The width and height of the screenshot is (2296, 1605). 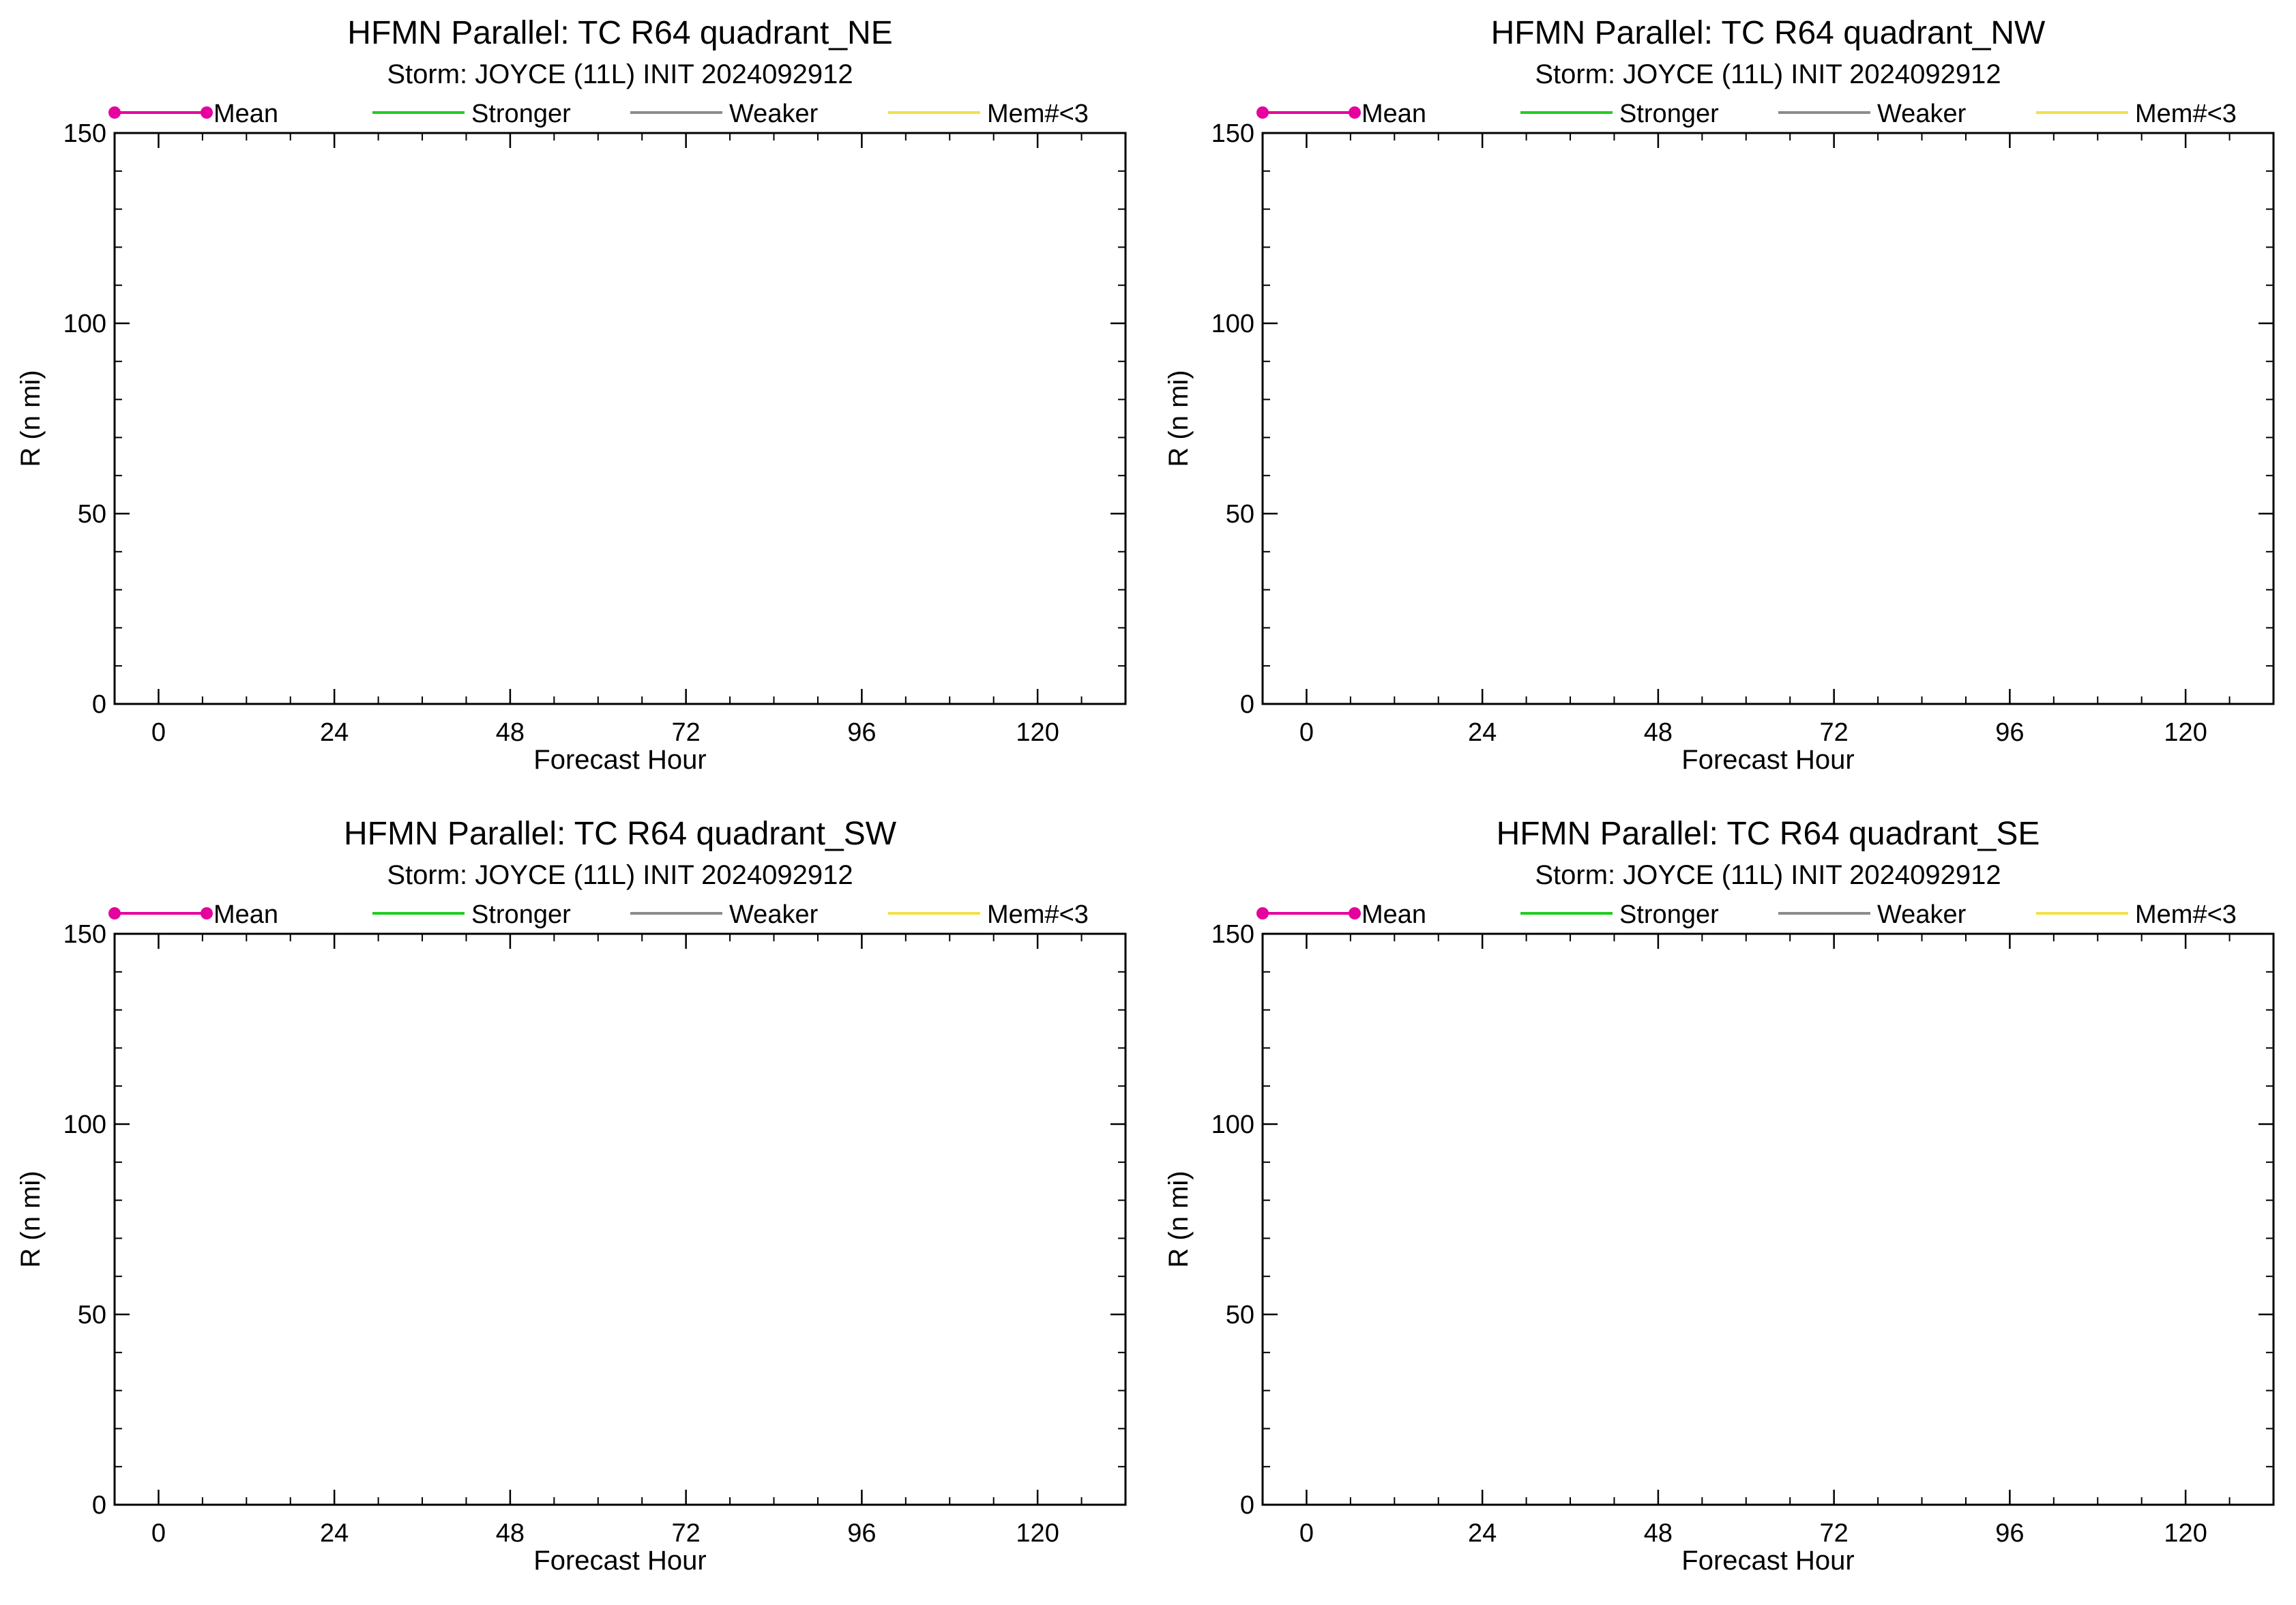 What do you see at coordinates (1768, 834) in the screenshot?
I see `chart-title: HFMN Parallel: TC R64 quadrant_SE` at bounding box center [1768, 834].